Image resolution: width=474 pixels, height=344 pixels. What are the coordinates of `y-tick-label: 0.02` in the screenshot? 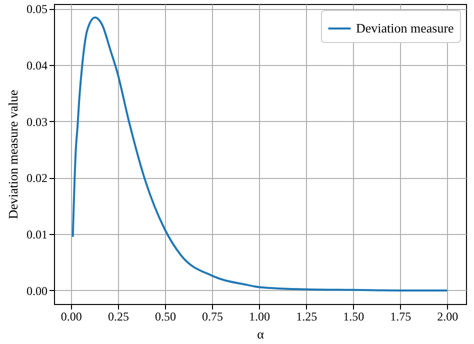 It's located at (37, 178).